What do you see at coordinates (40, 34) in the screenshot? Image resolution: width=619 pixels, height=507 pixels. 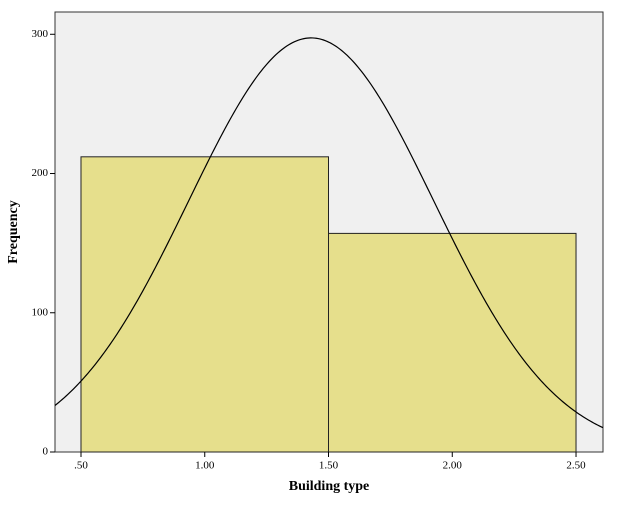 I see `y-tick-label: 300` at bounding box center [40, 34].